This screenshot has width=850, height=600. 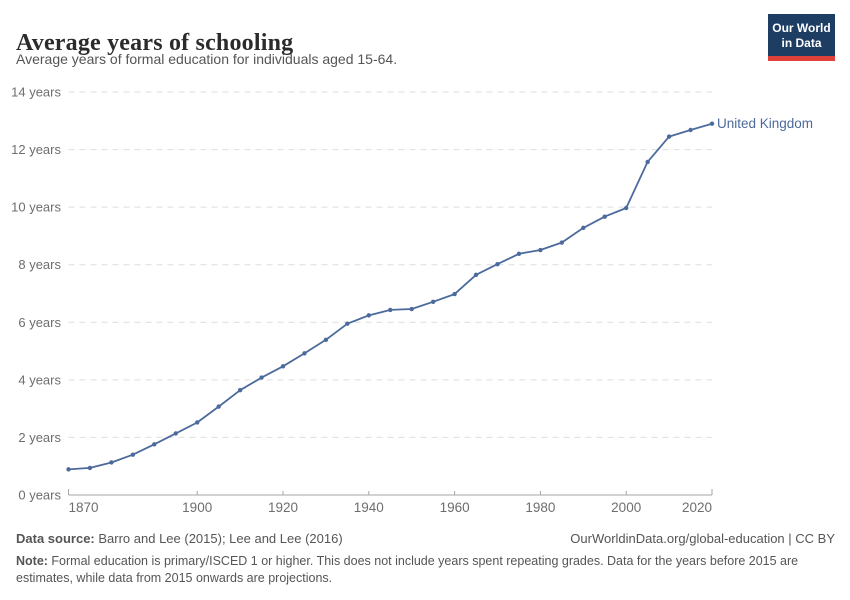 What do you see at coordinates (39, 264) in the screenshot?
I see `y-axis-tick-label: 8 years` at bounding box center [39, 264].